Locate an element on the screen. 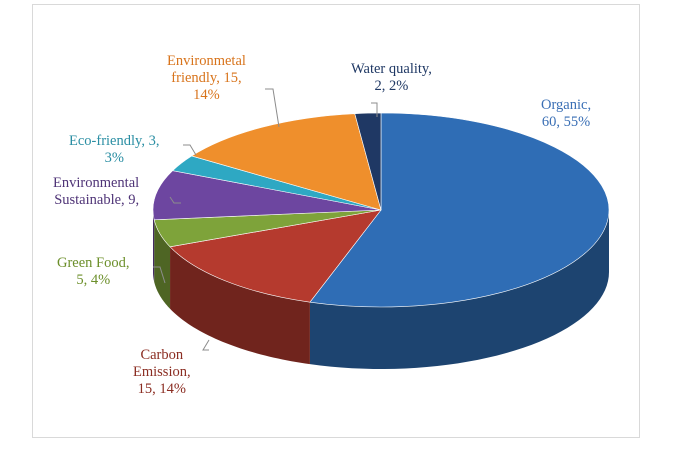  label-envsus-line2: Sustainable, 9, is located at coordinates (97, 200).